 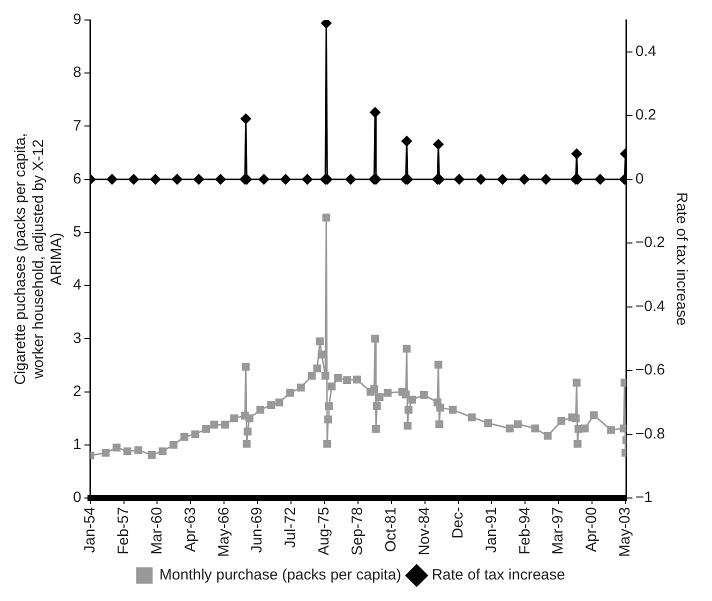 I want to click on y-axis-title: Cigarette puchases (packs per capita, worker household, adjusted by X-12 ARIMA), so click(x=39, y=259).